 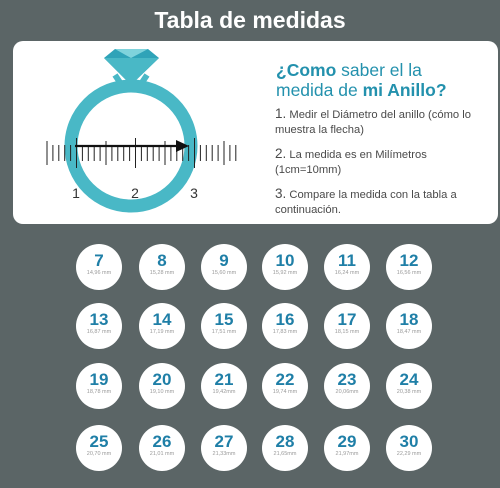 I want to click on size-circle-16: 16 17,83 mm, so click(x=285, y=326).